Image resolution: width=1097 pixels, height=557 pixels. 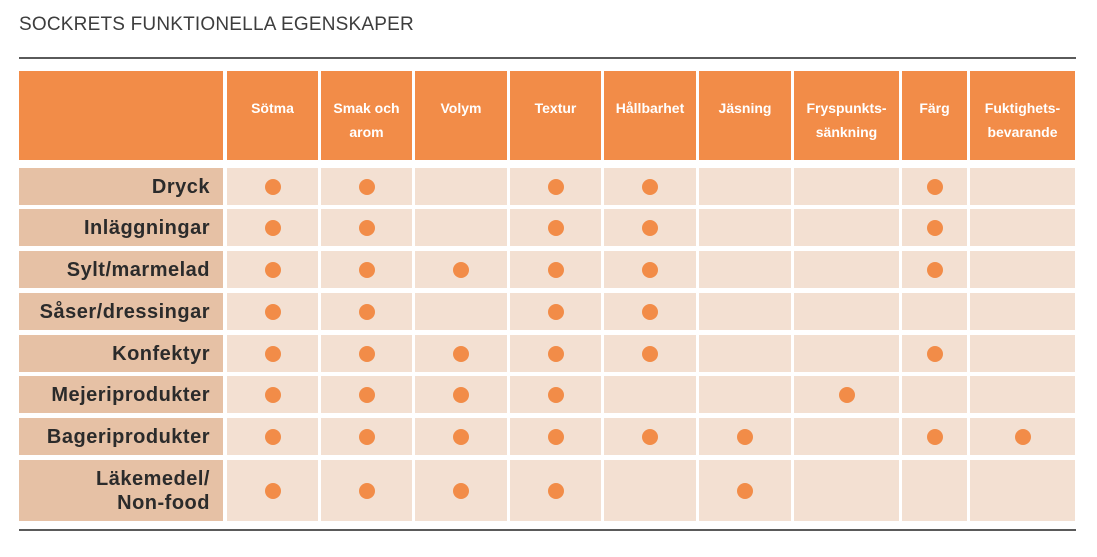 What do you see at coordinates (846, 115) in the screenshot?
I see `column-header: Fryspunkts- sänkning` at bounding box center [846, 115].